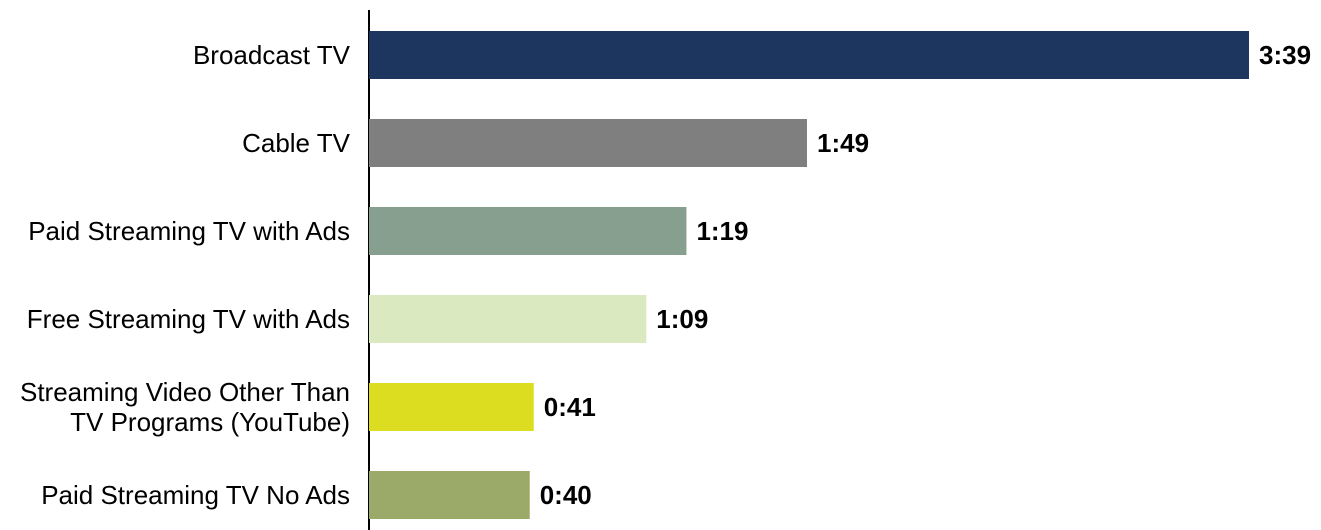  I want to click on category-label-2: Cable TV, so click(296, 143).